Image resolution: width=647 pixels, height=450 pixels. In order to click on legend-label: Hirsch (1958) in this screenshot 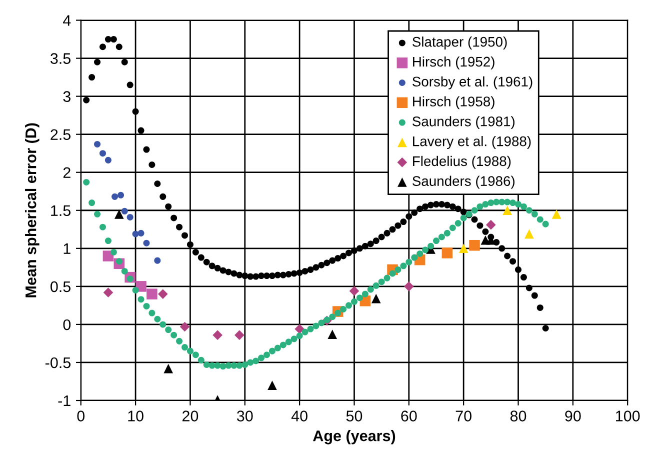, I will do `click(453, 103)`.